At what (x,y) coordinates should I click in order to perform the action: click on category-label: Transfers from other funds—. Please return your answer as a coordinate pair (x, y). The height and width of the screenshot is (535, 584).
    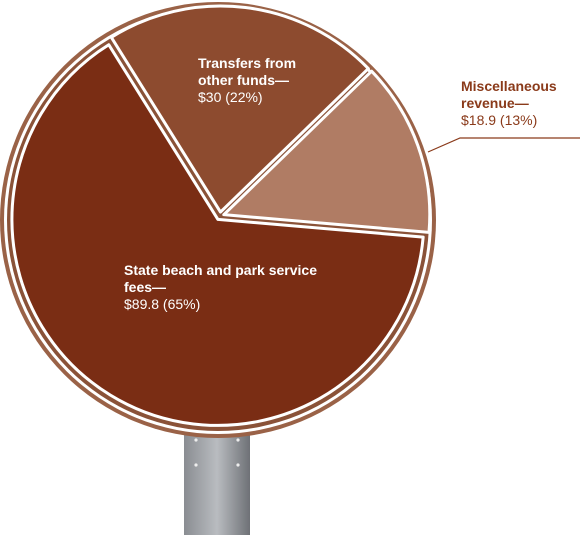
    Looking at the image, I should click on (247, 71).